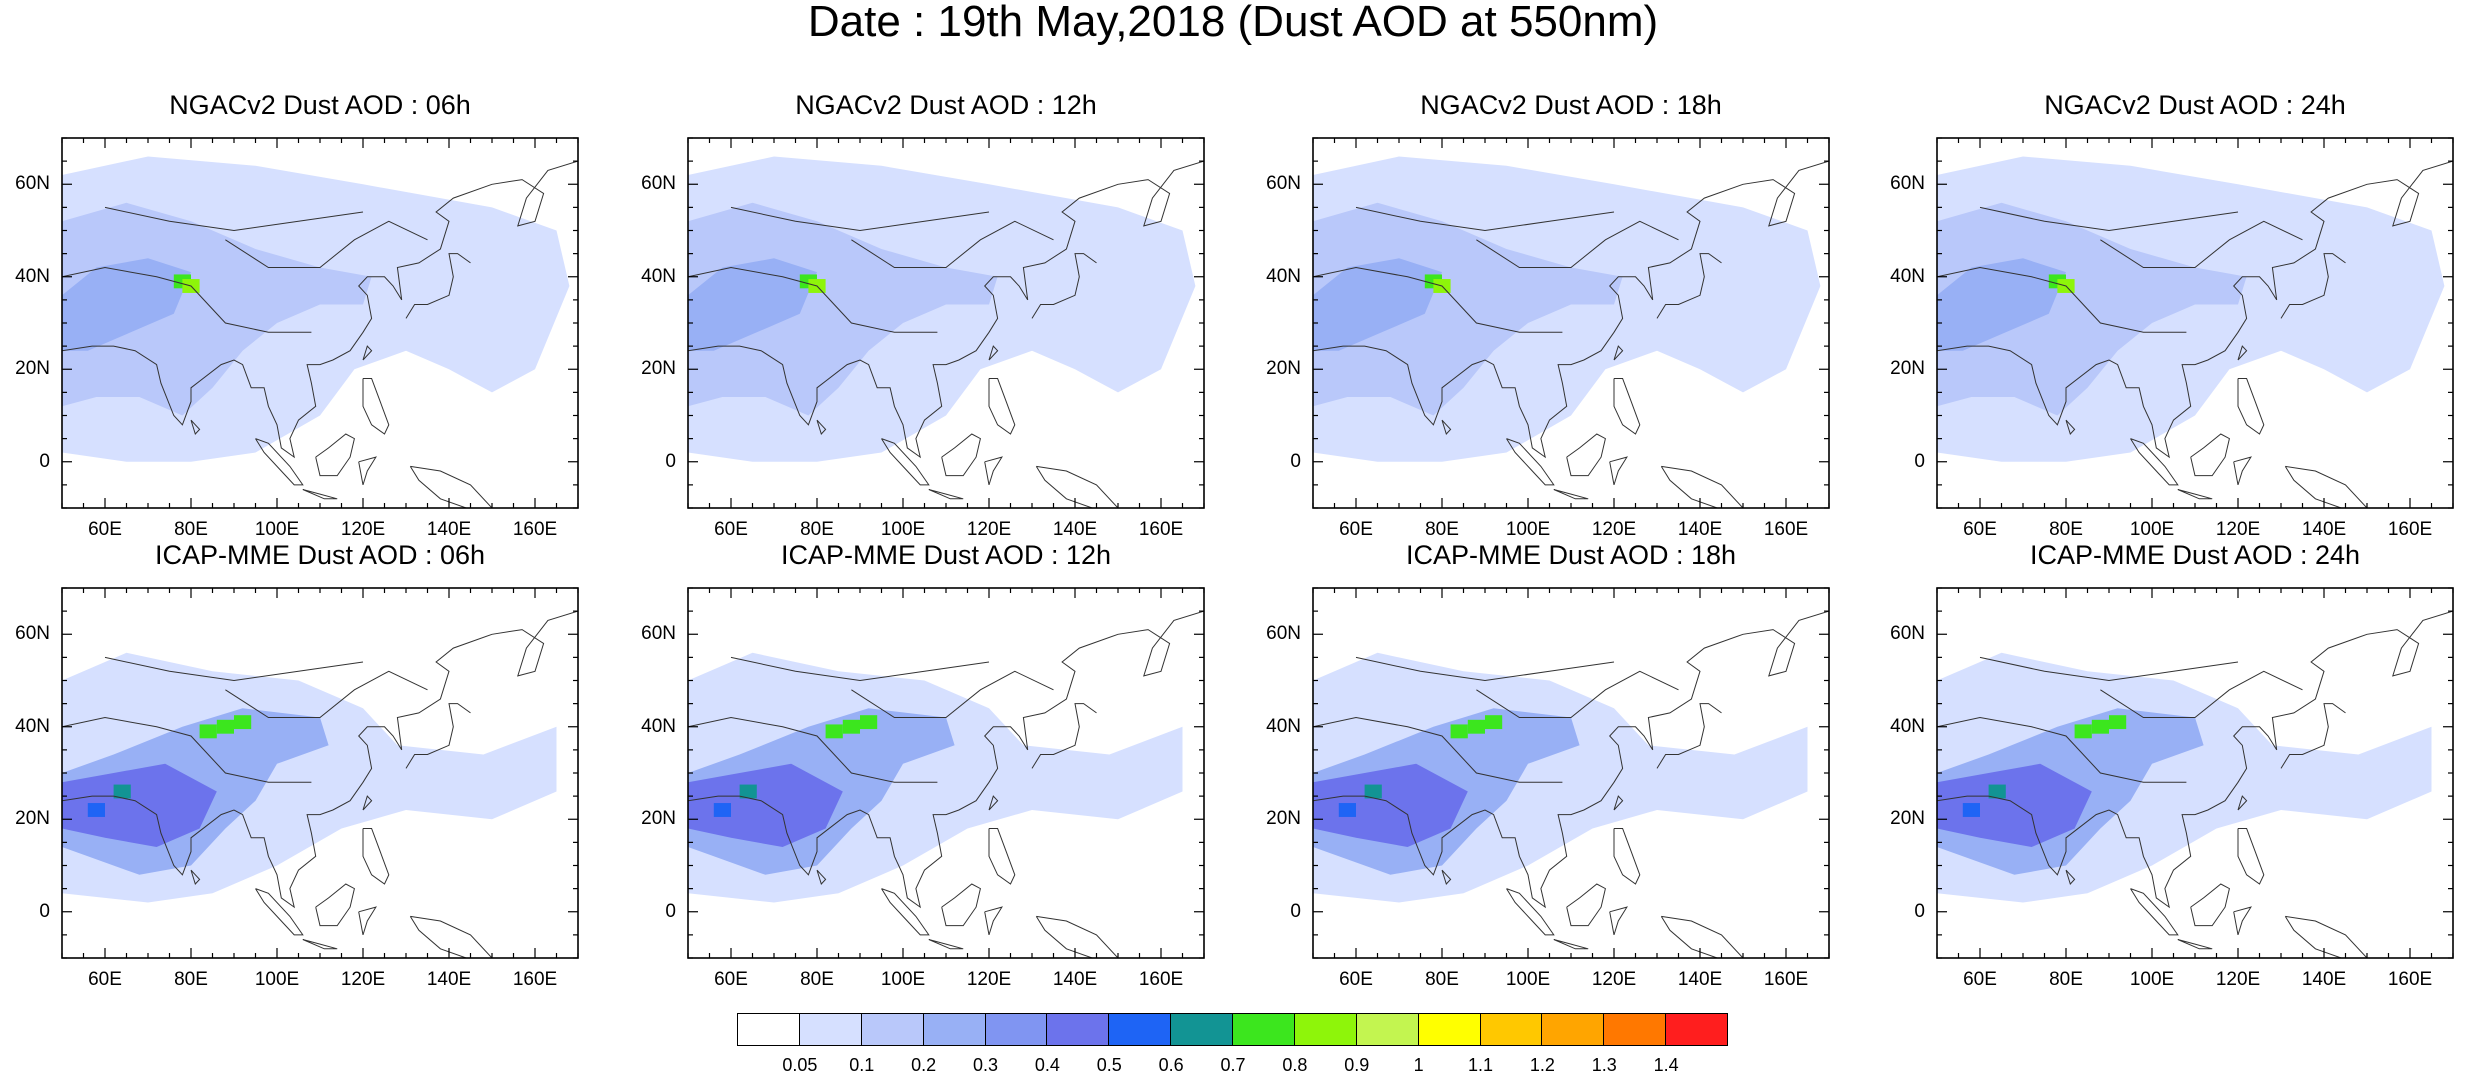 This screenshot has width=2466, height=1075. Describe the element at coordinates (1357, 1065) in the screenshot. I see `colorbar-label: 0.9` at that location.